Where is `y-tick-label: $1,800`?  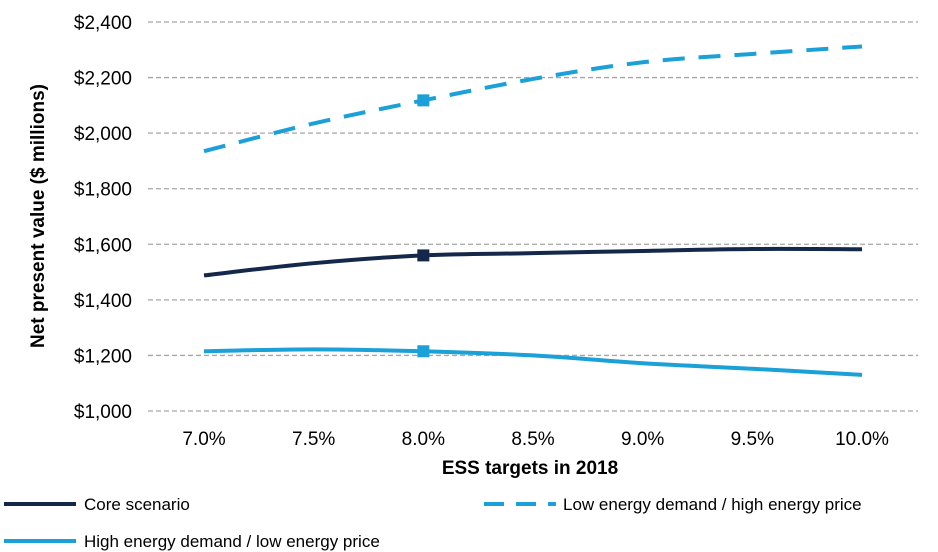 y-tick-label: $1,800 is located at coordinates (103, 190).